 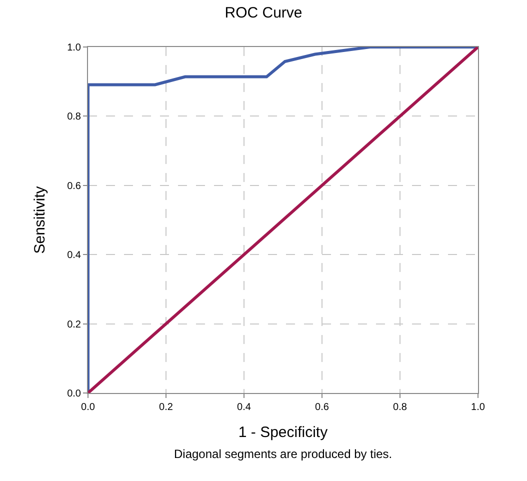 I want to click on x-axis-title: 1 - Specificity, so click(x=283, y=432).